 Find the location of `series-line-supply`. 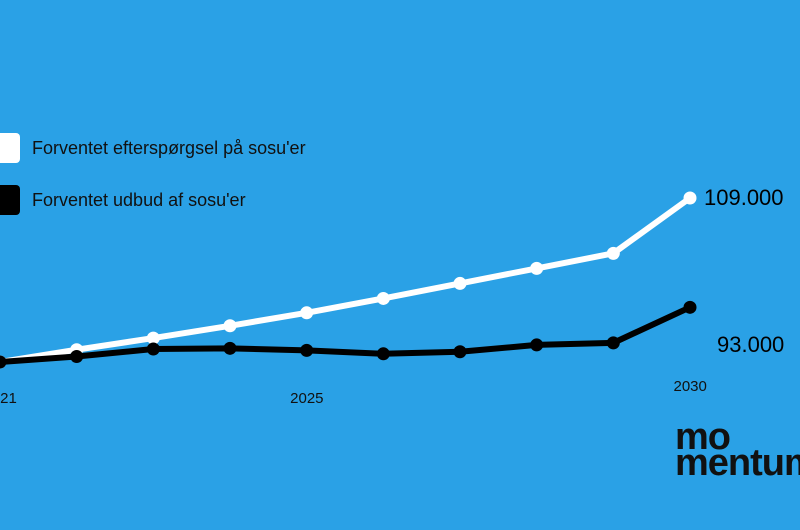

series-line-supply is located at coordinates (346, 334).